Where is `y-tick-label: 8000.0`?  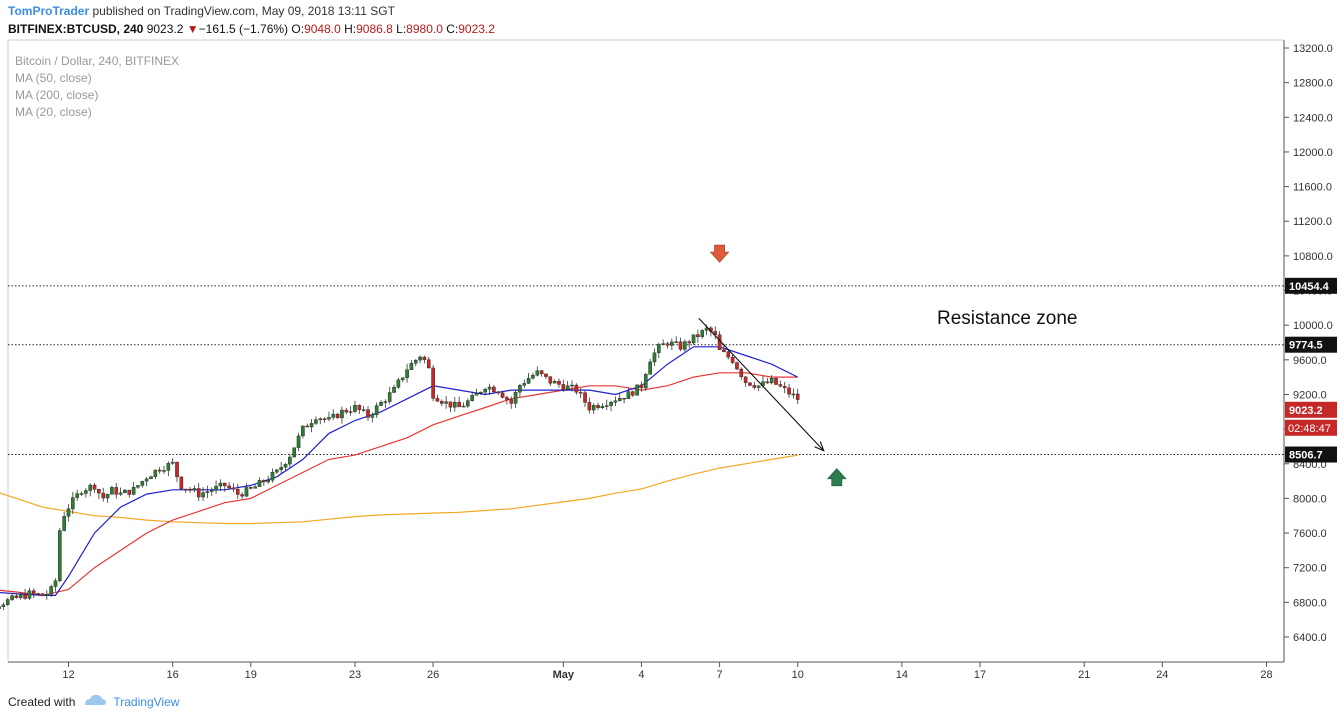 y-tick-label: 8000.0 is located at coordinates (1310, 499).